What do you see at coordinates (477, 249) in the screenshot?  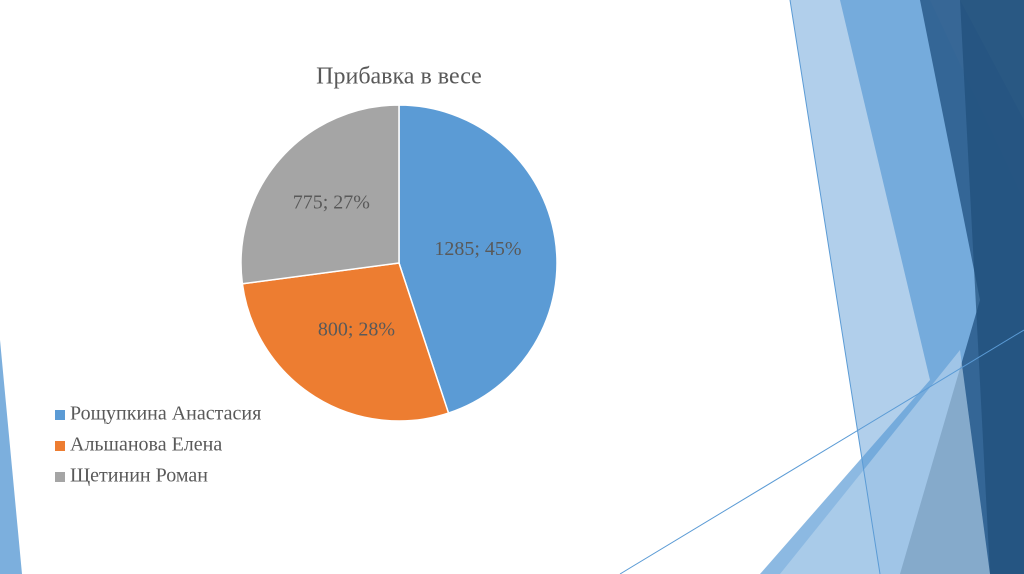 I see `data-label: 1285; 45%` at bounding box center [477, 249].